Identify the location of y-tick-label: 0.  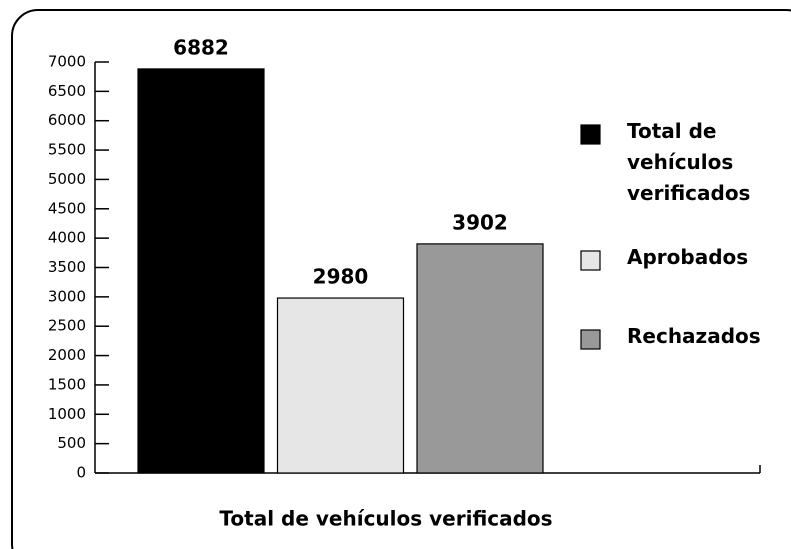
(81, 473).